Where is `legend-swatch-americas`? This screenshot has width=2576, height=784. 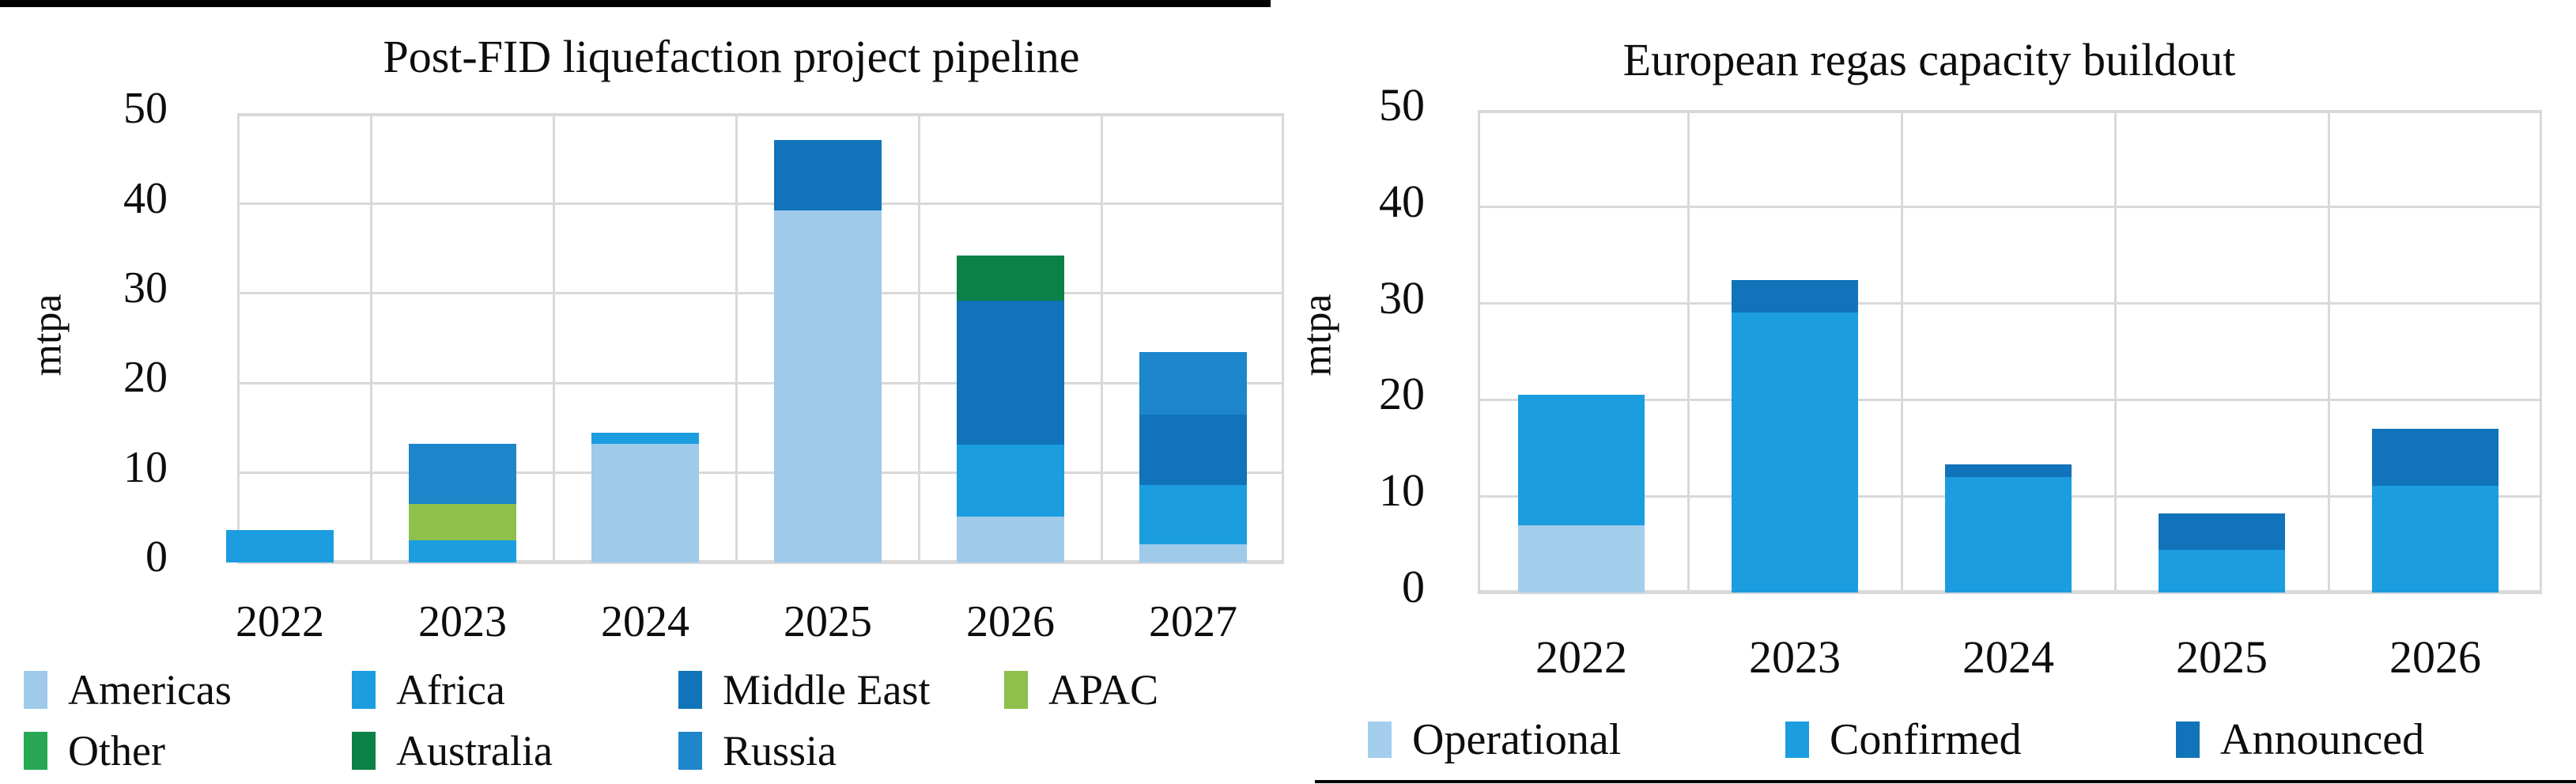
legend-swatch-americas is located at coordinates (35, 690).